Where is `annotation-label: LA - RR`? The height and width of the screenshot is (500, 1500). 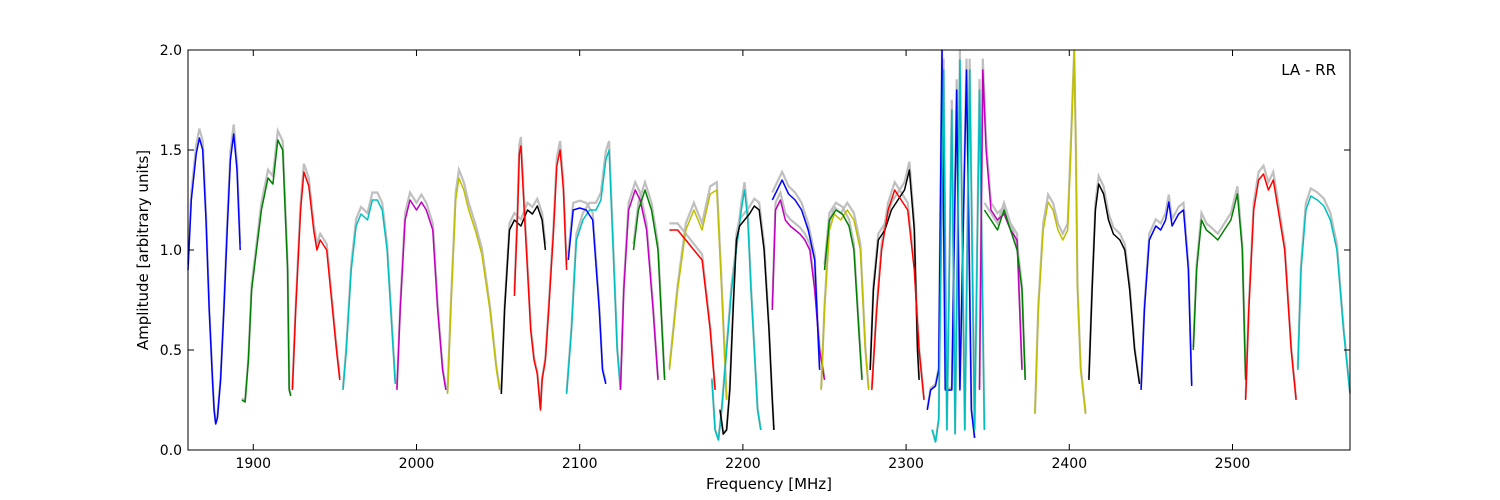
annotation-label: LA - RR is located at coordinates (1308, 70).